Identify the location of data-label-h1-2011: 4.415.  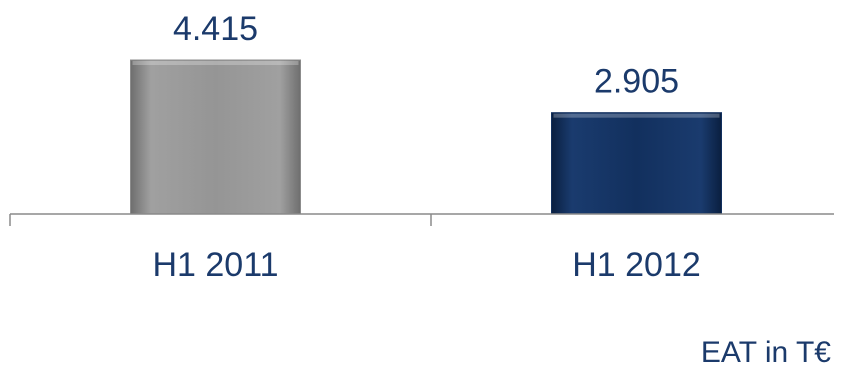
(215, 29).